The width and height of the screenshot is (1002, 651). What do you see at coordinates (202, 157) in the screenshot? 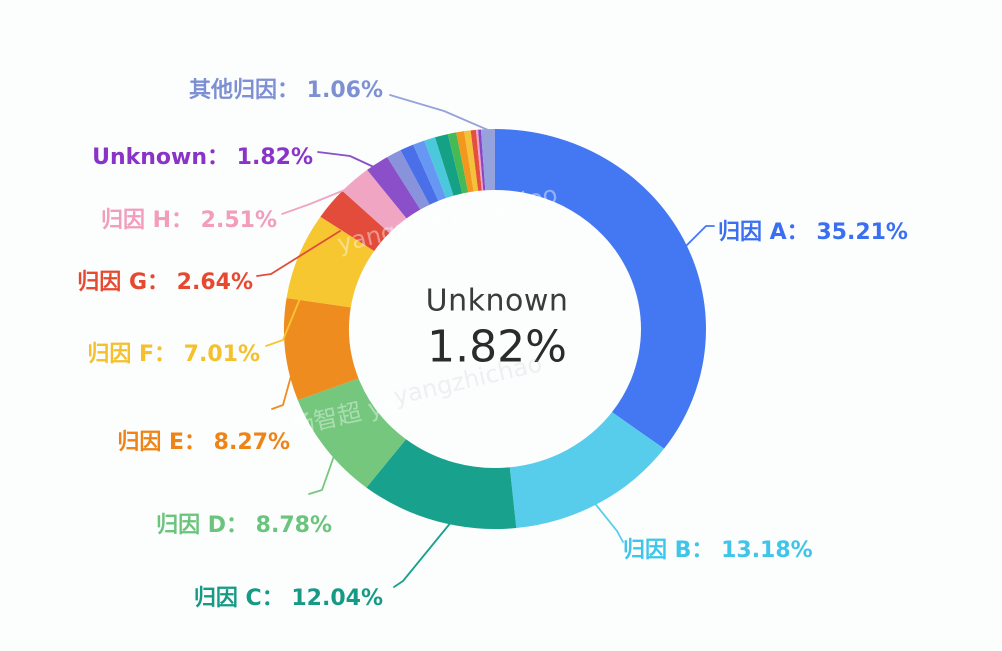
I see `slice-label-9: Unknown： 1.82%` at bounding box center [202, 157].